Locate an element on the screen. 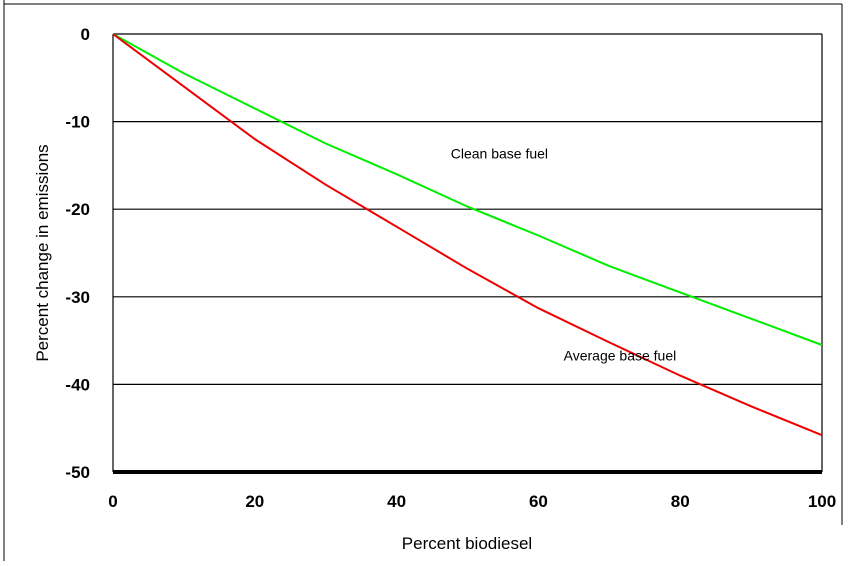 Image resolution: width=850 pixels, height=566 pixels. series-annotation: Average base fuel is located at coordinates (620, 356).